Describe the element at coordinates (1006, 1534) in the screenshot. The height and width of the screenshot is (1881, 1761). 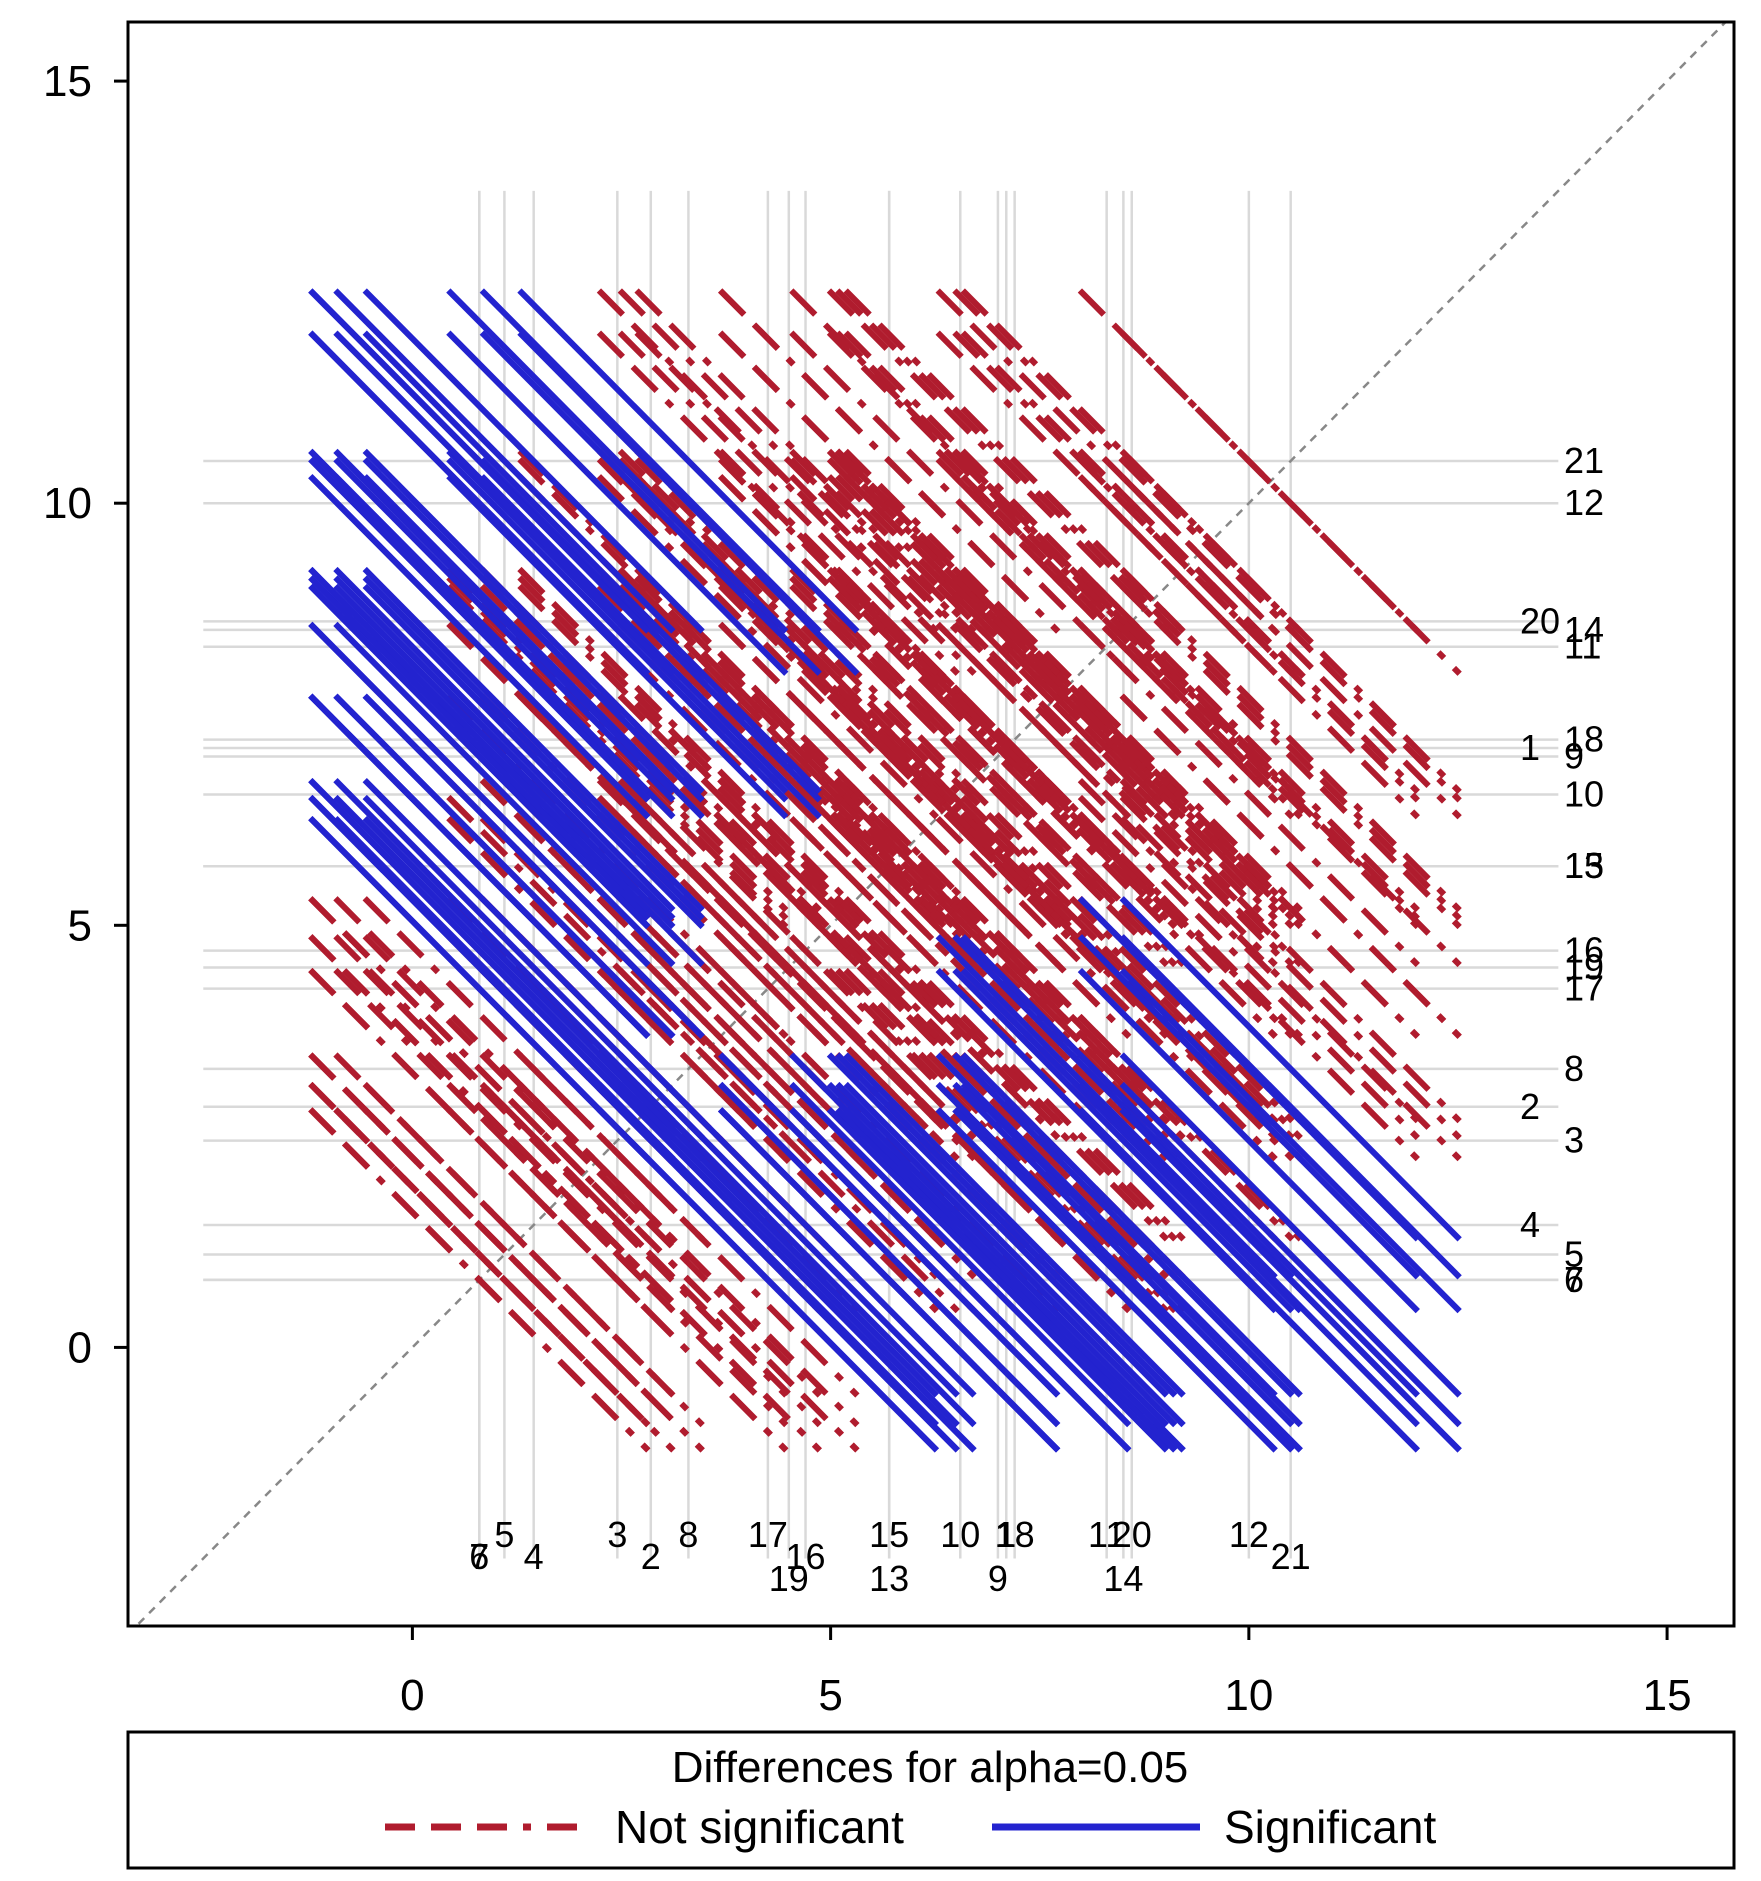
I see `x-group-label-1: 1` at that location.